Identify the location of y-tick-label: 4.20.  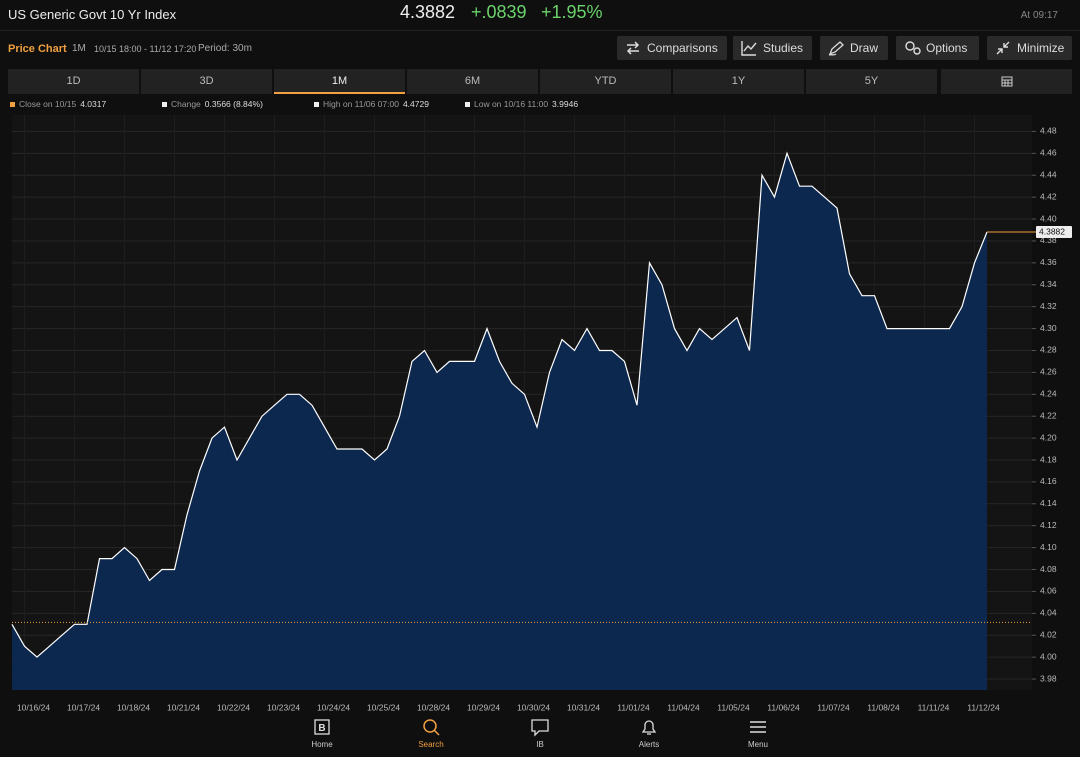
(1048, 437).